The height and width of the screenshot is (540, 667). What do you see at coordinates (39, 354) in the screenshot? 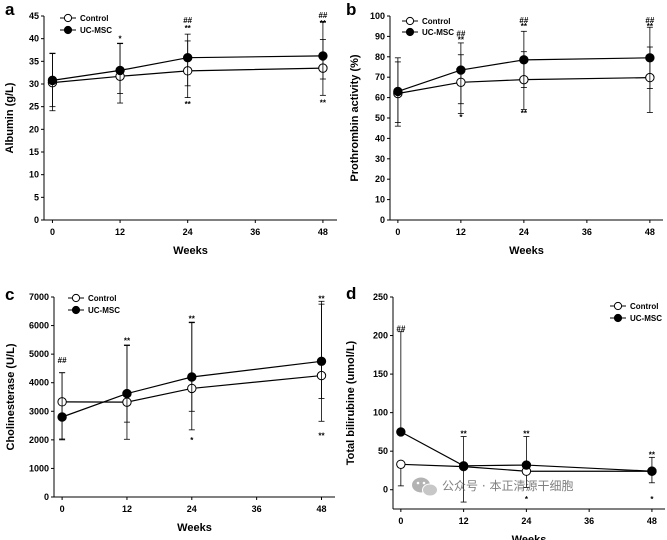
I see `y-tick-label: 5000` at bounding box center [39, 354].